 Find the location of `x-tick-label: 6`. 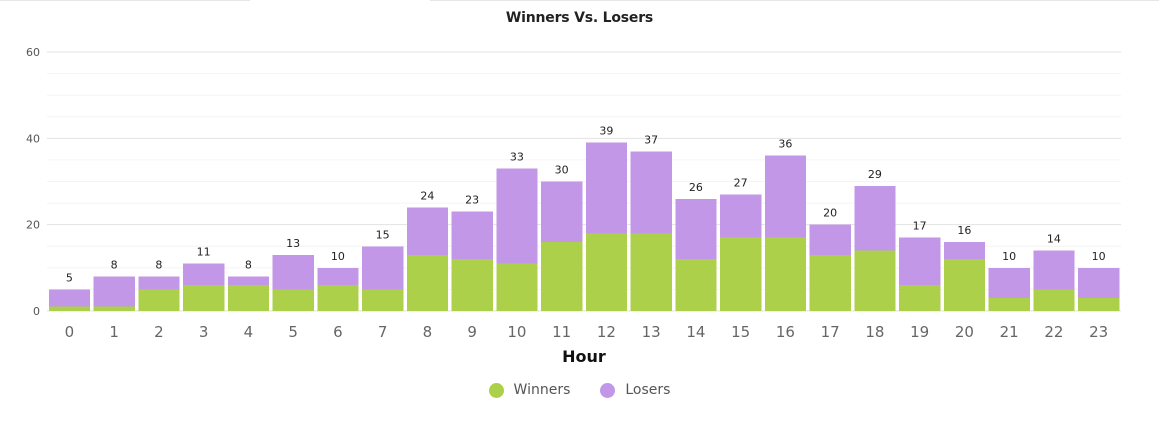

x-tick-label: 6 is located at coordinates (338, 332).